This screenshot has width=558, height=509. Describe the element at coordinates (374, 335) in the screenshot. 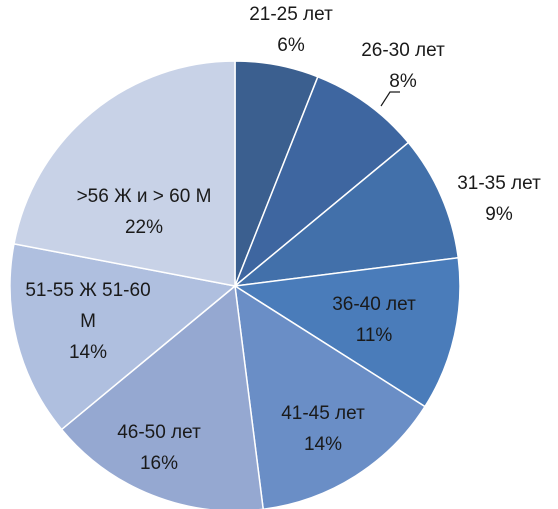

I see `slice-percent-label: 11%` at that location.